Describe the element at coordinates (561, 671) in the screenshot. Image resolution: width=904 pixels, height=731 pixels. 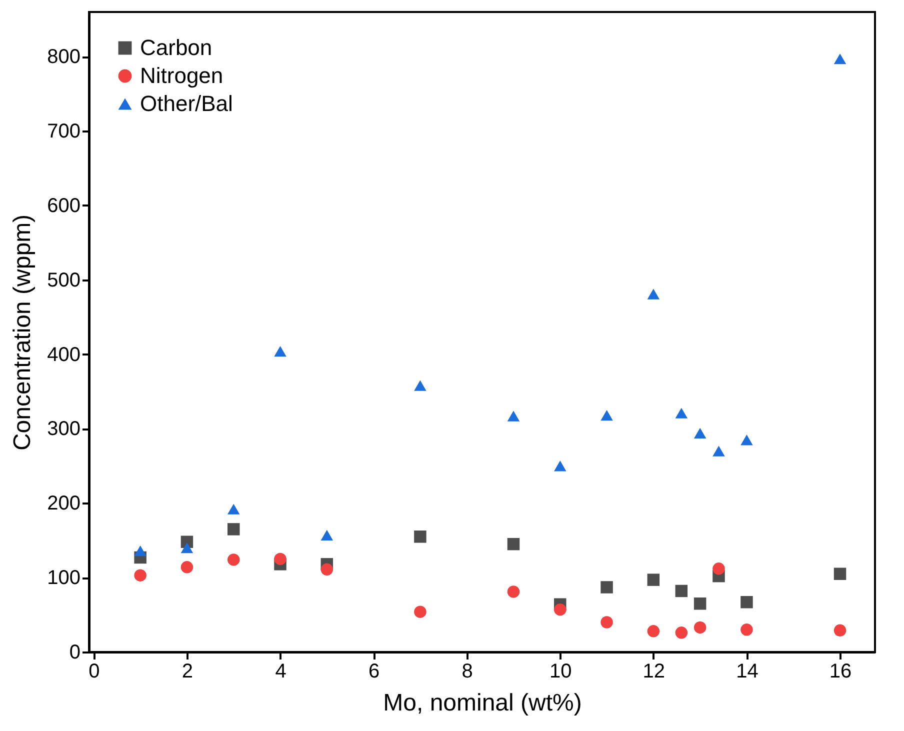
I see `x-tick-label: 10` at that location.